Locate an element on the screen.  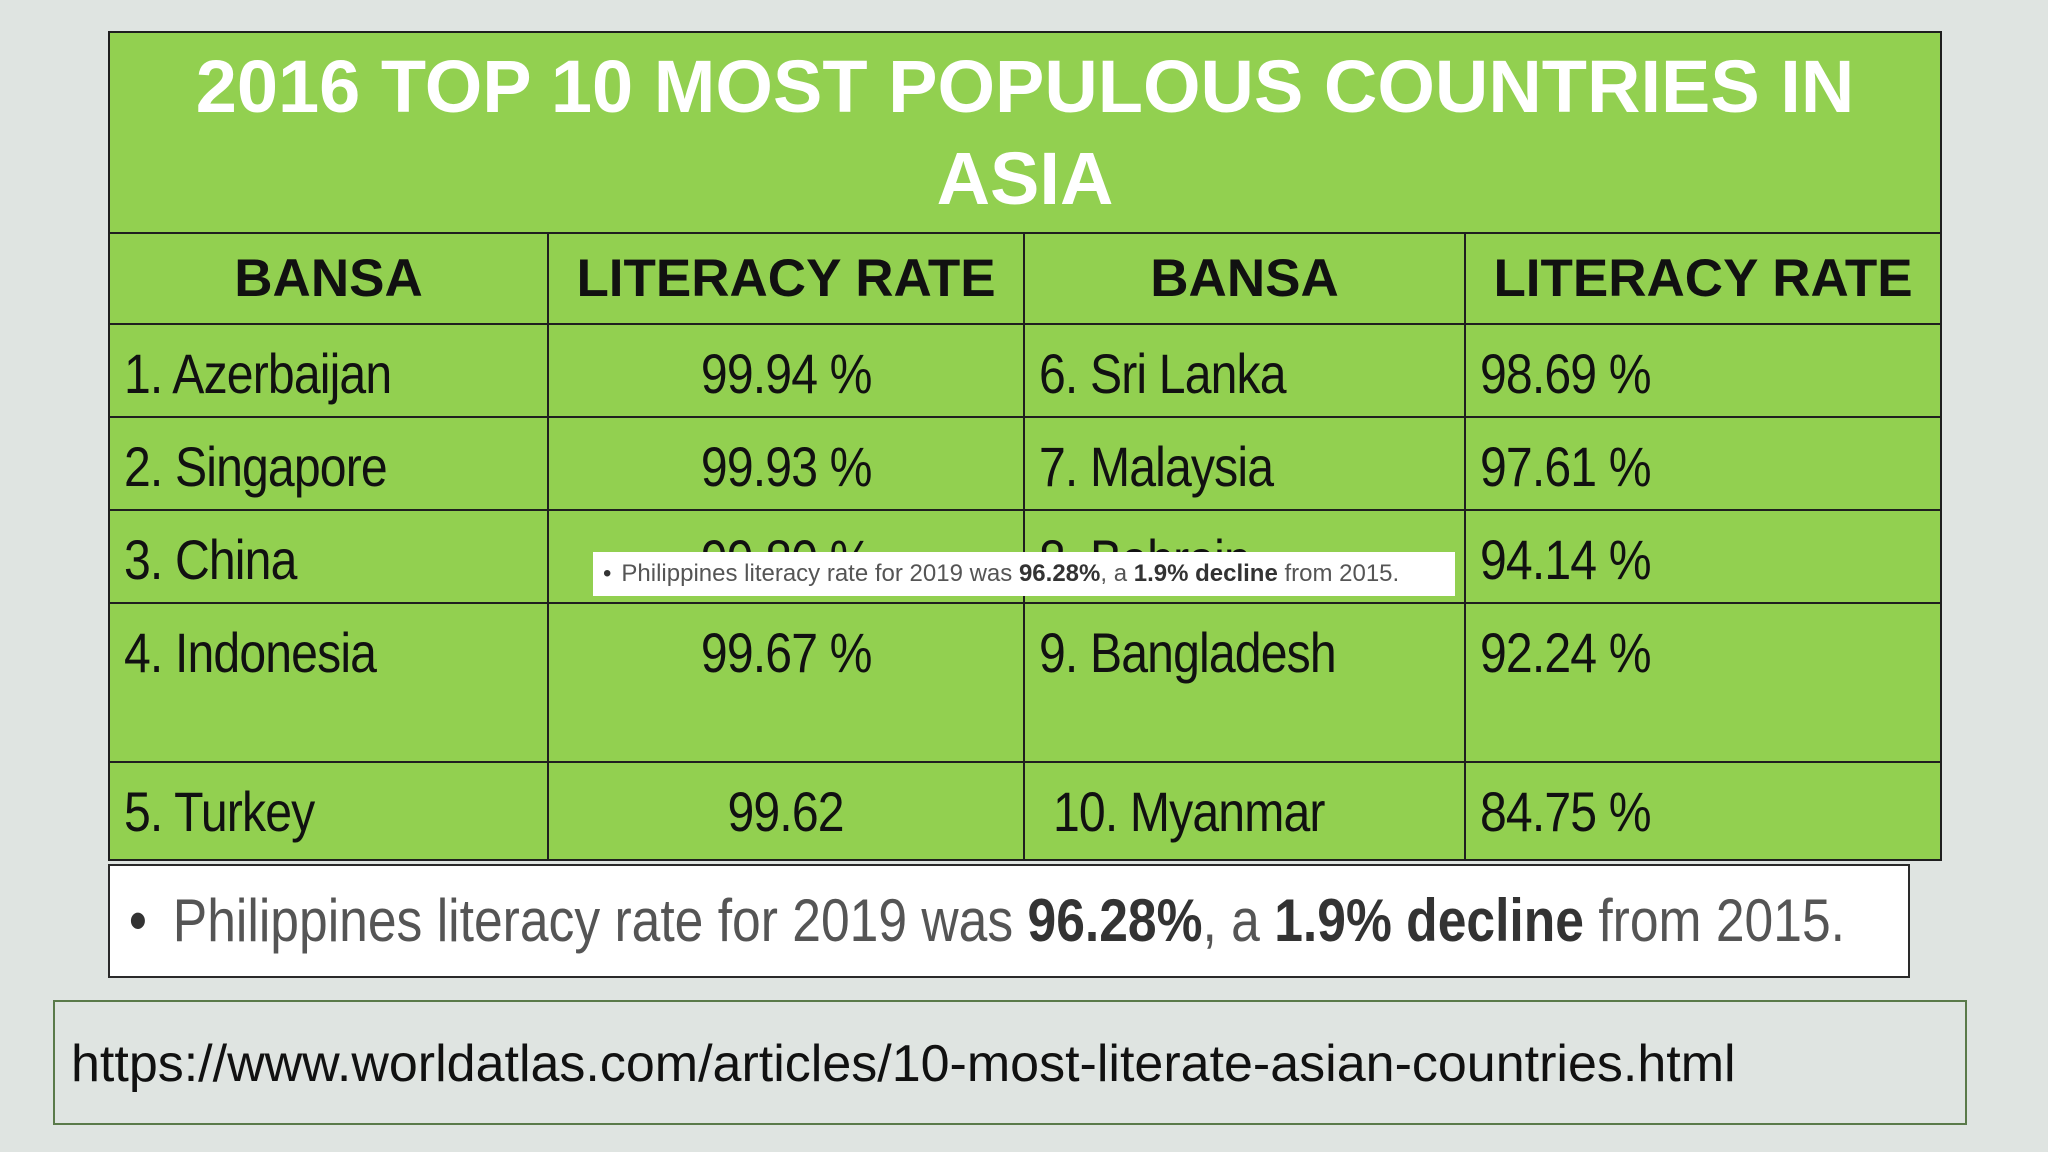
rate-cell: 92.24 % is located at coordinates (1703, 682).